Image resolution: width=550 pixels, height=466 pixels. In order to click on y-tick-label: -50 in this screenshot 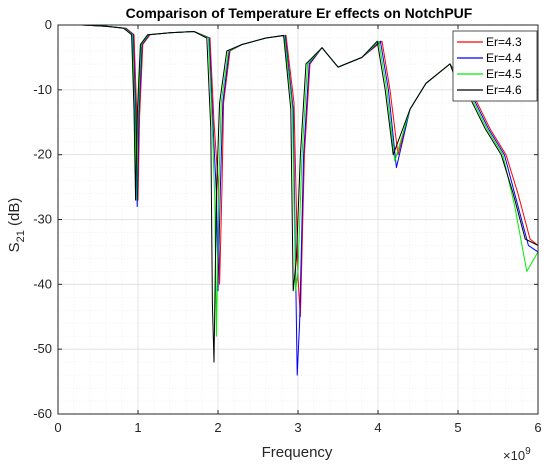, I will do `click(42, 348)`.